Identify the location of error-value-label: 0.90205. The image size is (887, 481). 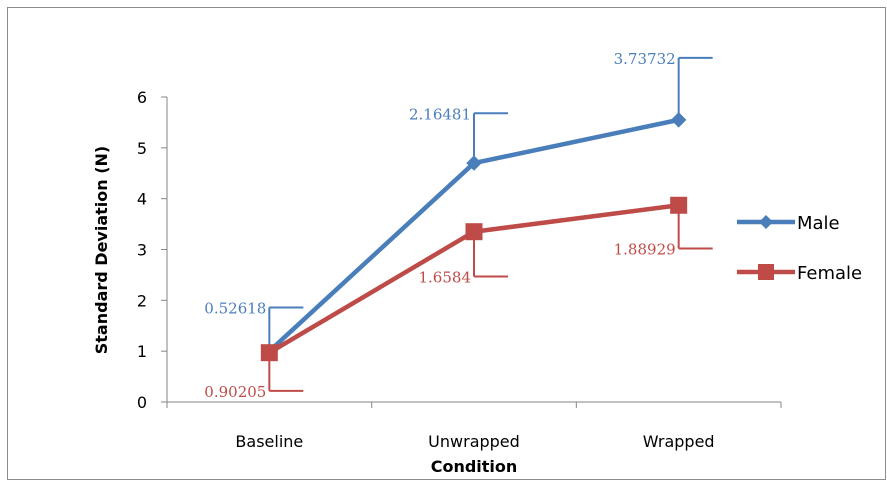
(235, 392).